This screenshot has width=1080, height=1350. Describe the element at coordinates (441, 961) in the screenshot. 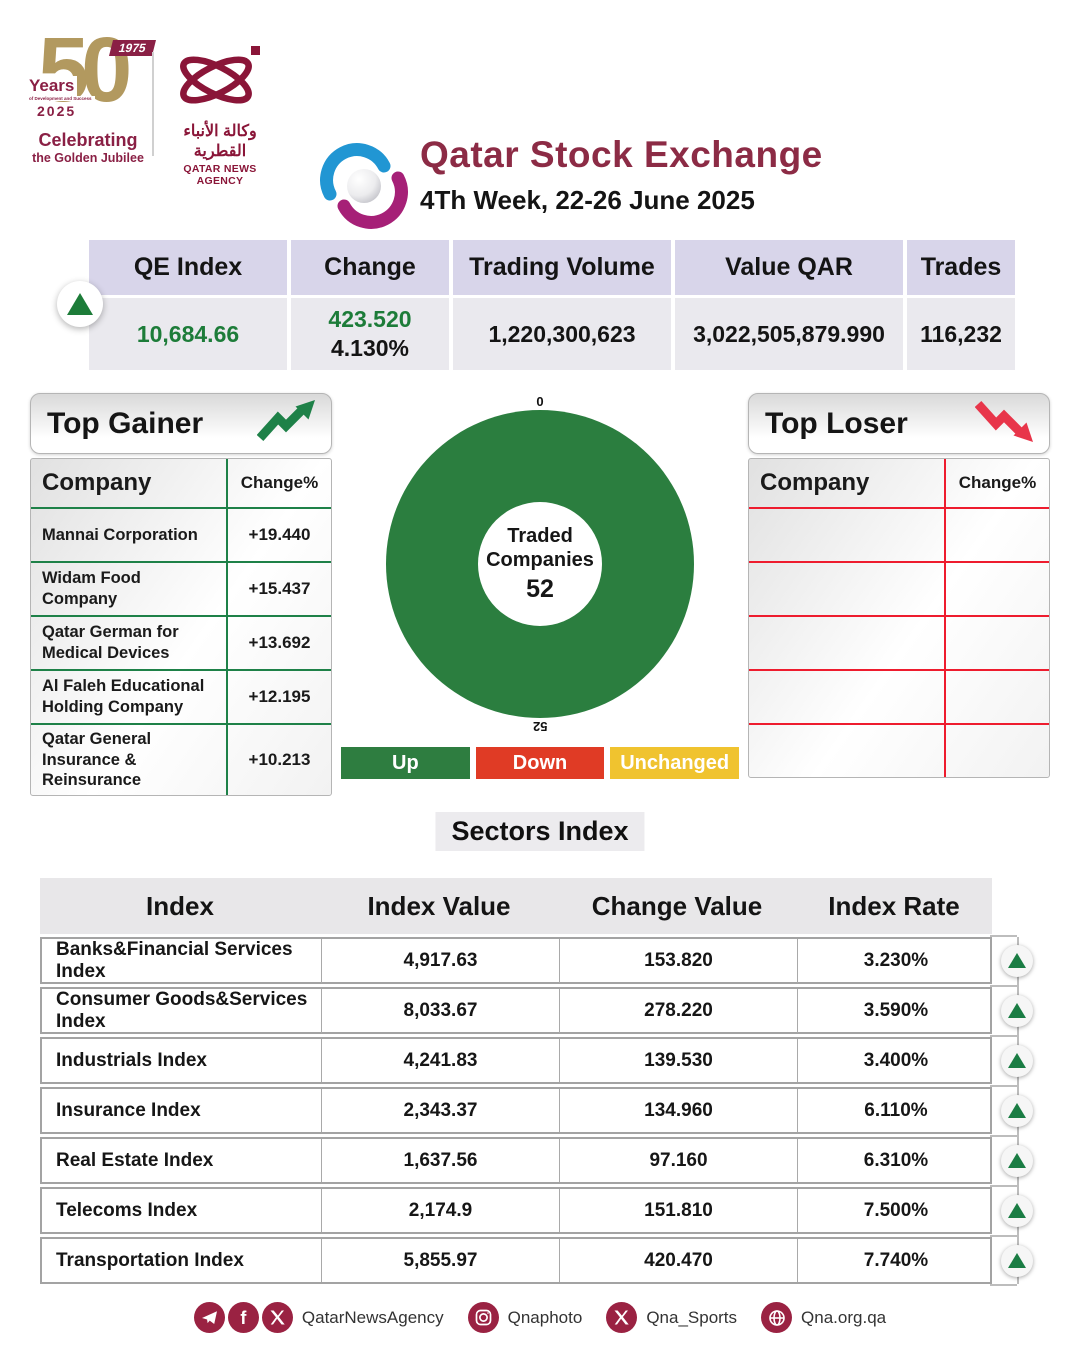

I see `sector-index-value: 4,917.63` at that location.